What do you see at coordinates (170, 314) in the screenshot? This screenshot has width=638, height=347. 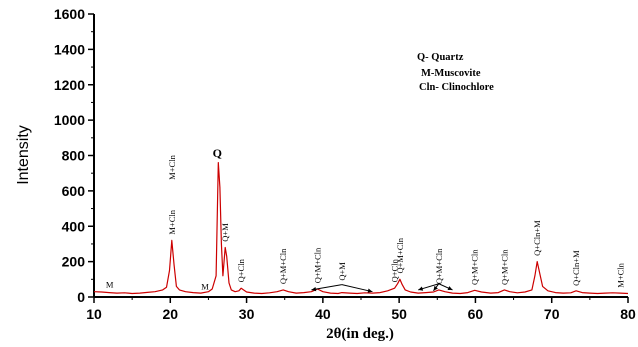 I see `x-tick-label: 20` at bounding box center [170, 314].